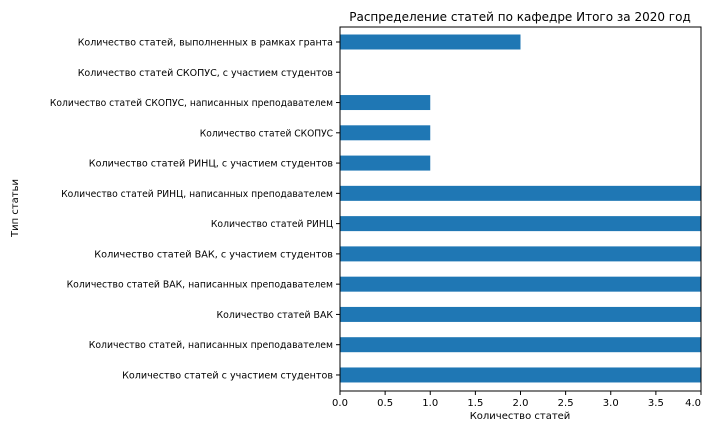  I want to click on x-tick-label: 1.5, so click(475, 403).